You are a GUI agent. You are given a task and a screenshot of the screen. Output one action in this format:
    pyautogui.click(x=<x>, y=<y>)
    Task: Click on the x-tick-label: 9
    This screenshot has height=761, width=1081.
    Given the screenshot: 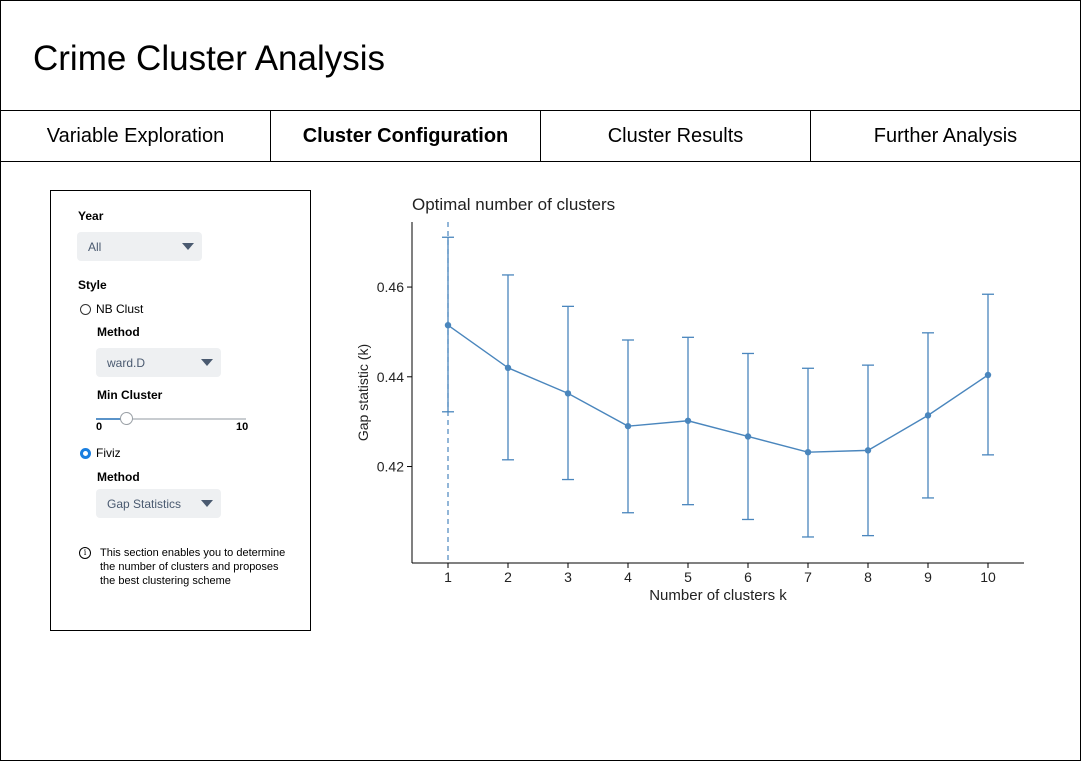 What is the action you would take?
    pyautogui.click(x=928, y=577)
    